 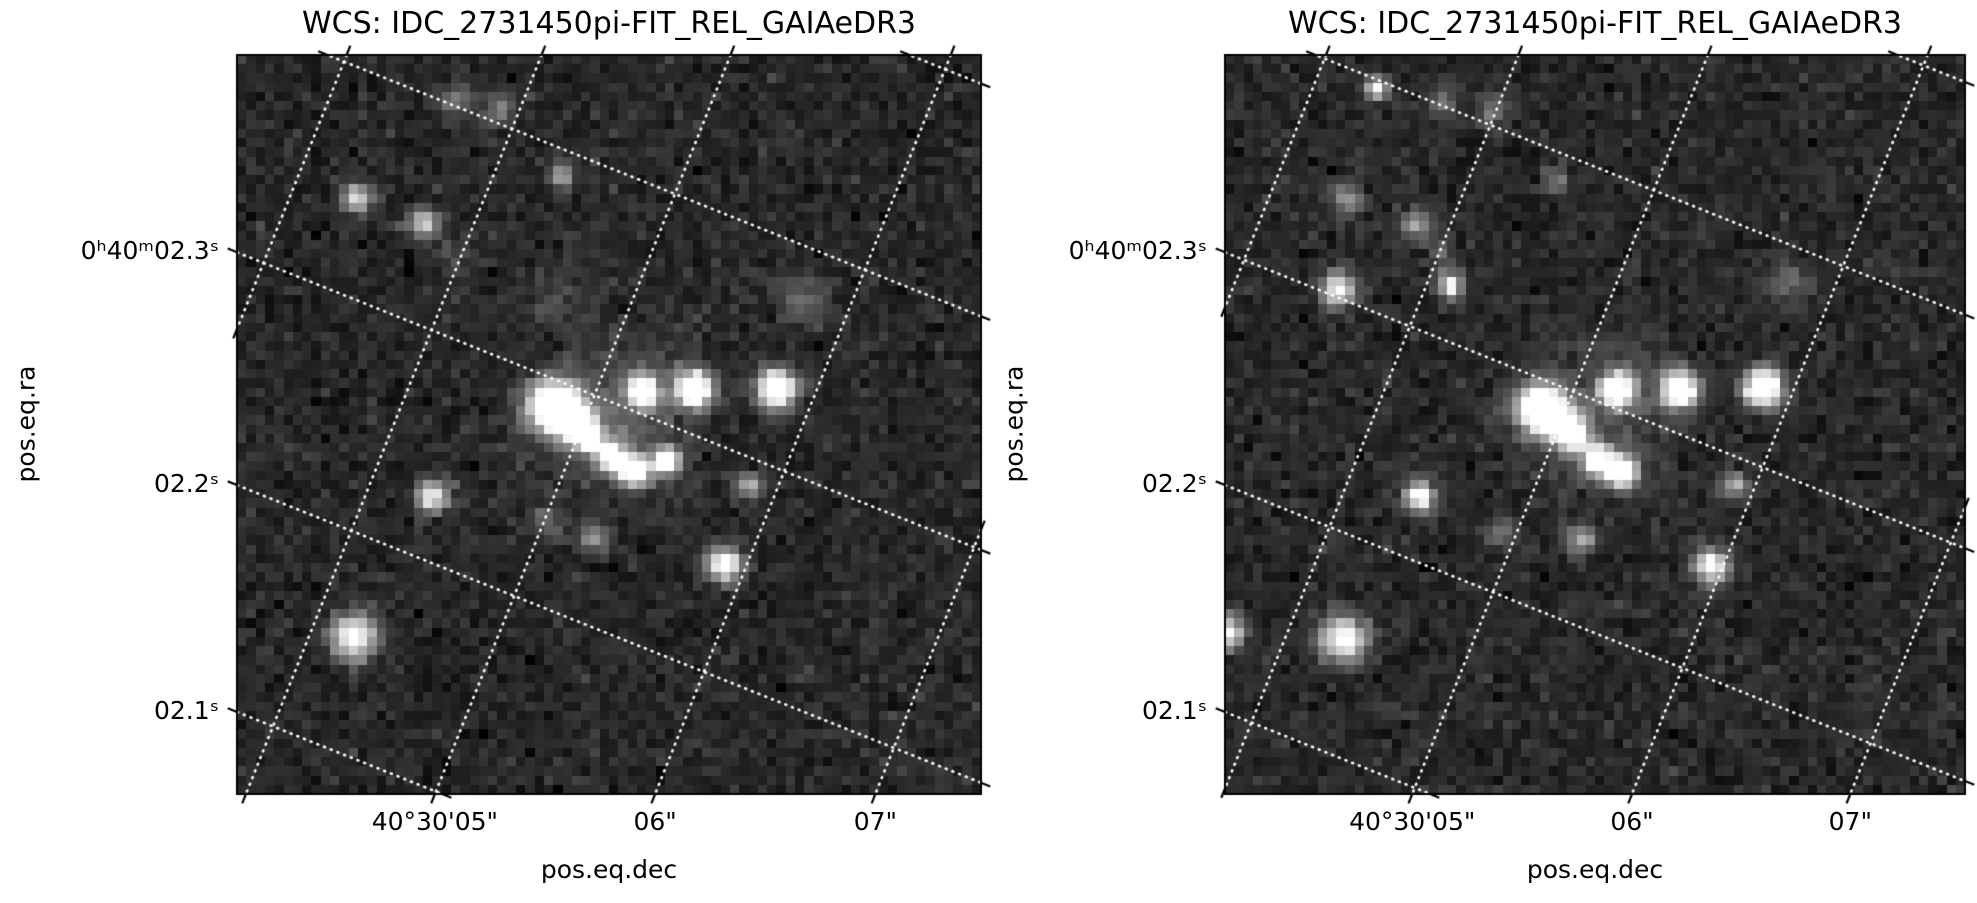 What do you see at coordinates (1014, 424) in the screenshot?
I see `right-y-axis-label: pos.eq.ra` at bounding box center [1014, 424].